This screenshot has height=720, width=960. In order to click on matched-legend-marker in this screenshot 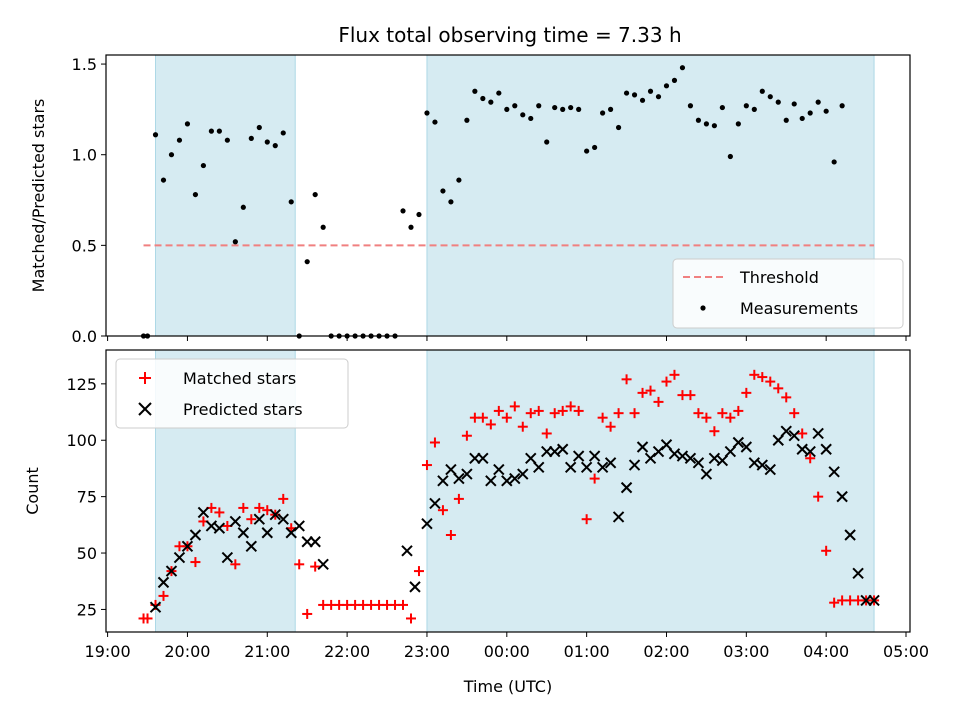, I will do `click(145, 378)`.